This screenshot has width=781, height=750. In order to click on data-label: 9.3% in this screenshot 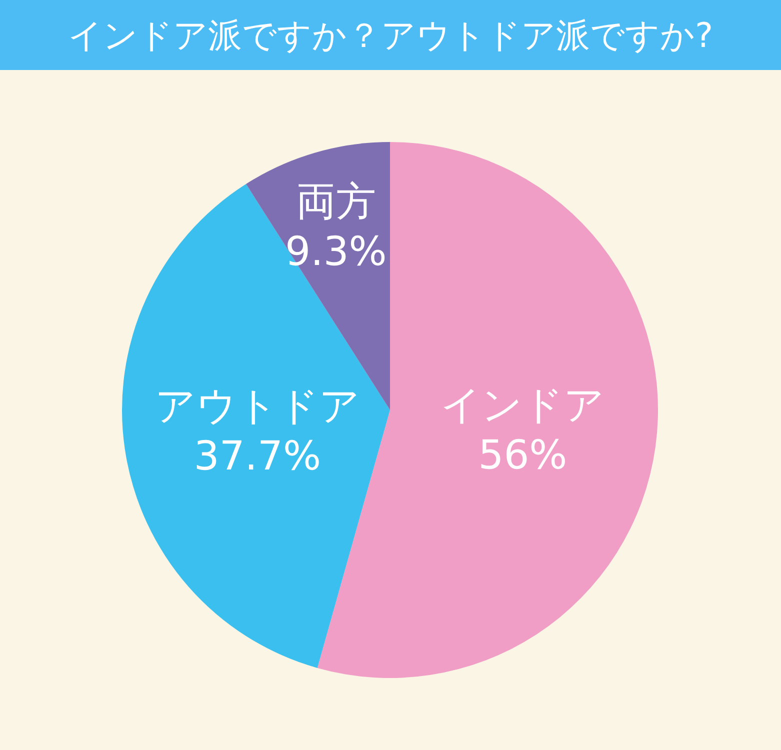, I will do `click(336, 251)`.